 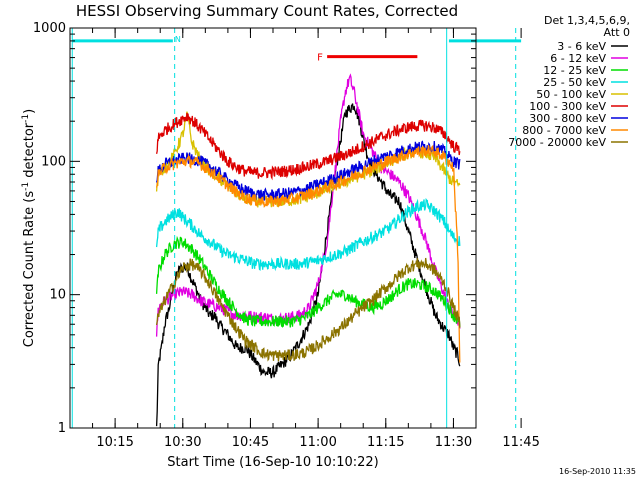 I want to click on legend-label-7: 800 - 7000 keV, so click(x=564, y=130).